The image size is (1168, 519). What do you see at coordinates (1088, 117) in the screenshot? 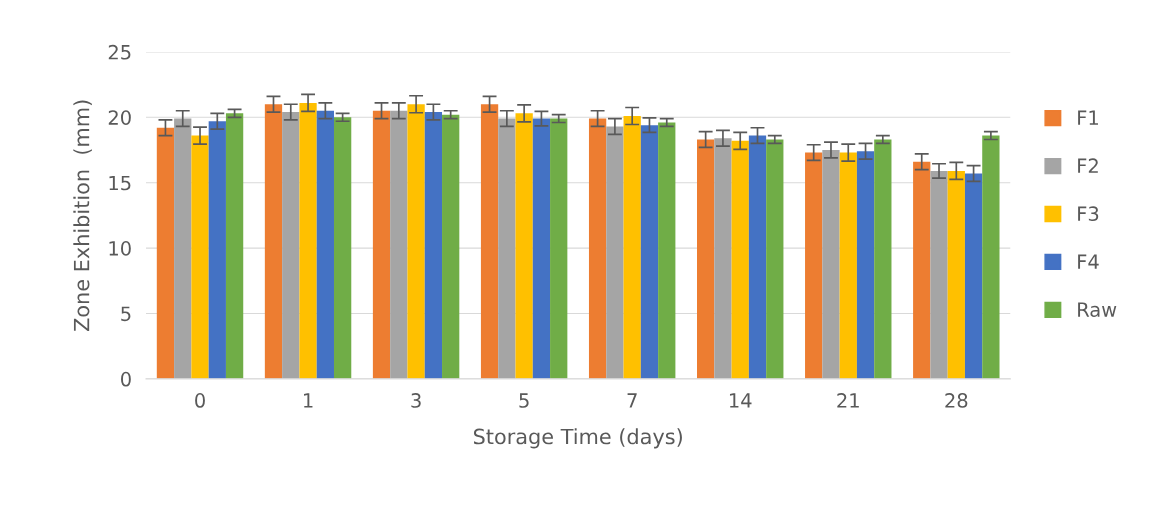
I see `legend-label: F1` at bounding box center [1088, 117].